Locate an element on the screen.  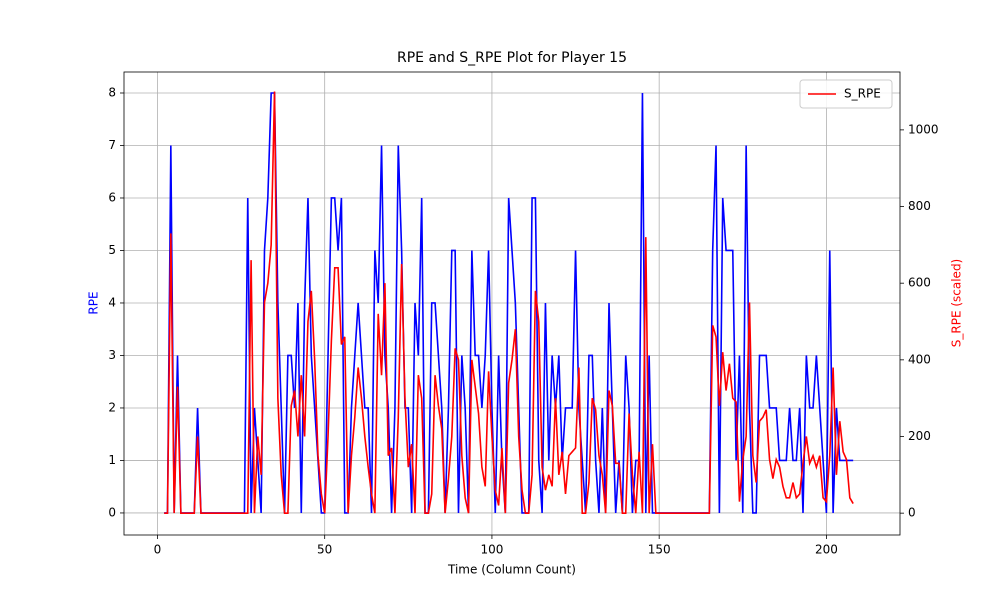
x-tick-label: 0 is located at coordinates (158, 550).